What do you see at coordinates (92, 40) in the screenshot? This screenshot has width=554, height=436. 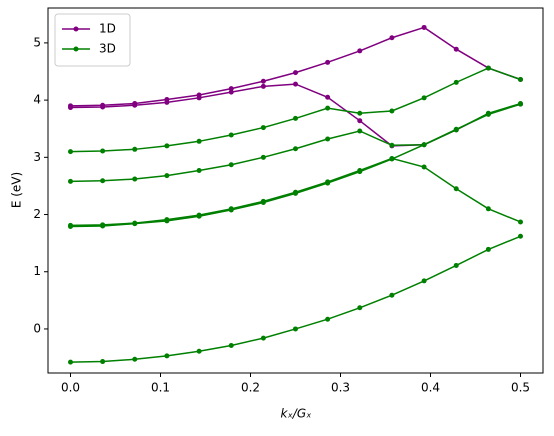 I see `legend-box` at bounding box center [92, 40].